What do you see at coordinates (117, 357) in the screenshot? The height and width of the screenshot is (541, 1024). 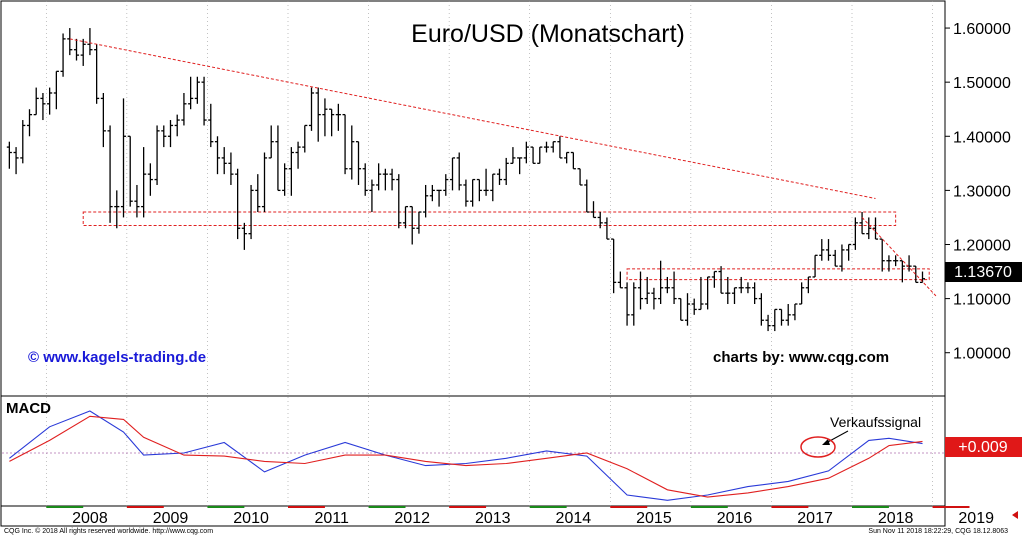 I see `watermark-left: © www.kagels-trading.de` at bounding box center [117, 357].